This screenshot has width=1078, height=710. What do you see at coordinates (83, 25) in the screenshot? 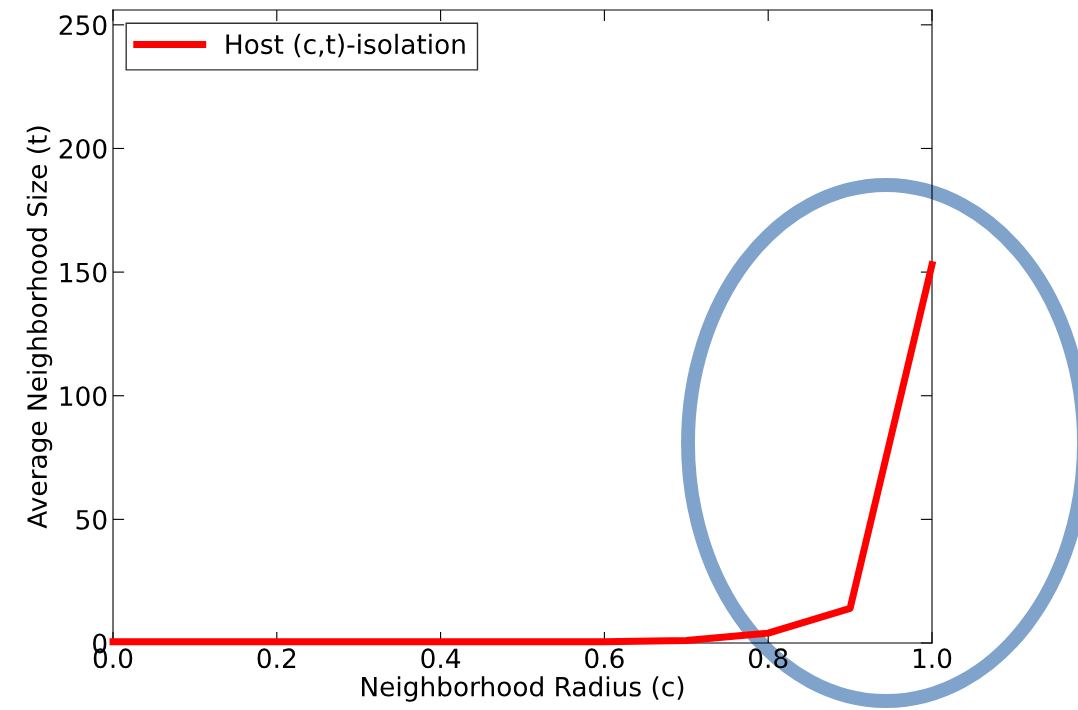
I see `y-tick-label: 250` at bounding box center [83, 25].